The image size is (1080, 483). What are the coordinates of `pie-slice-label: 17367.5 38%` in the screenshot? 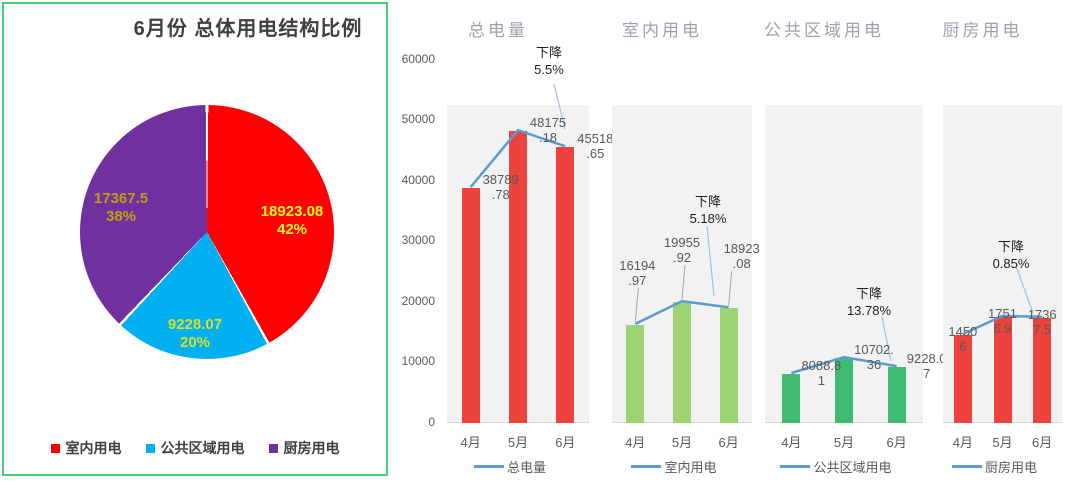 It's located at (121, 208).